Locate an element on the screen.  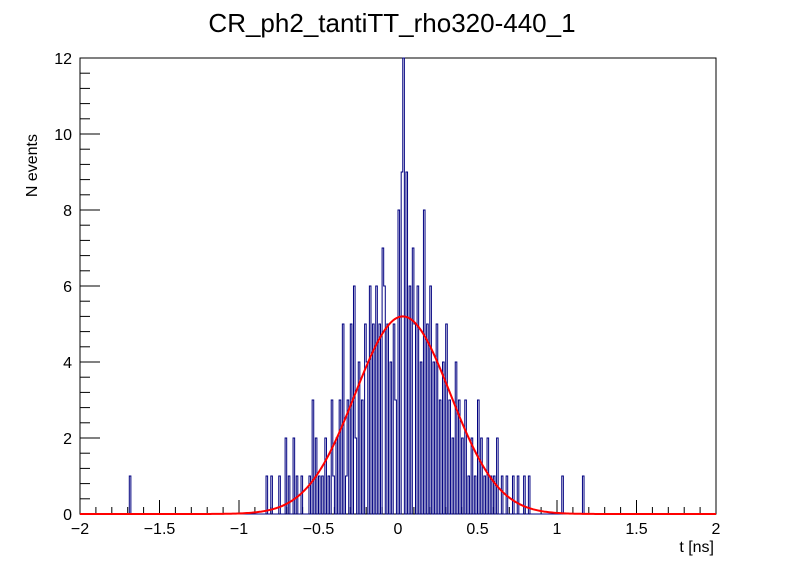
y-tick-label: 2 is located at coordinates (67, 439).